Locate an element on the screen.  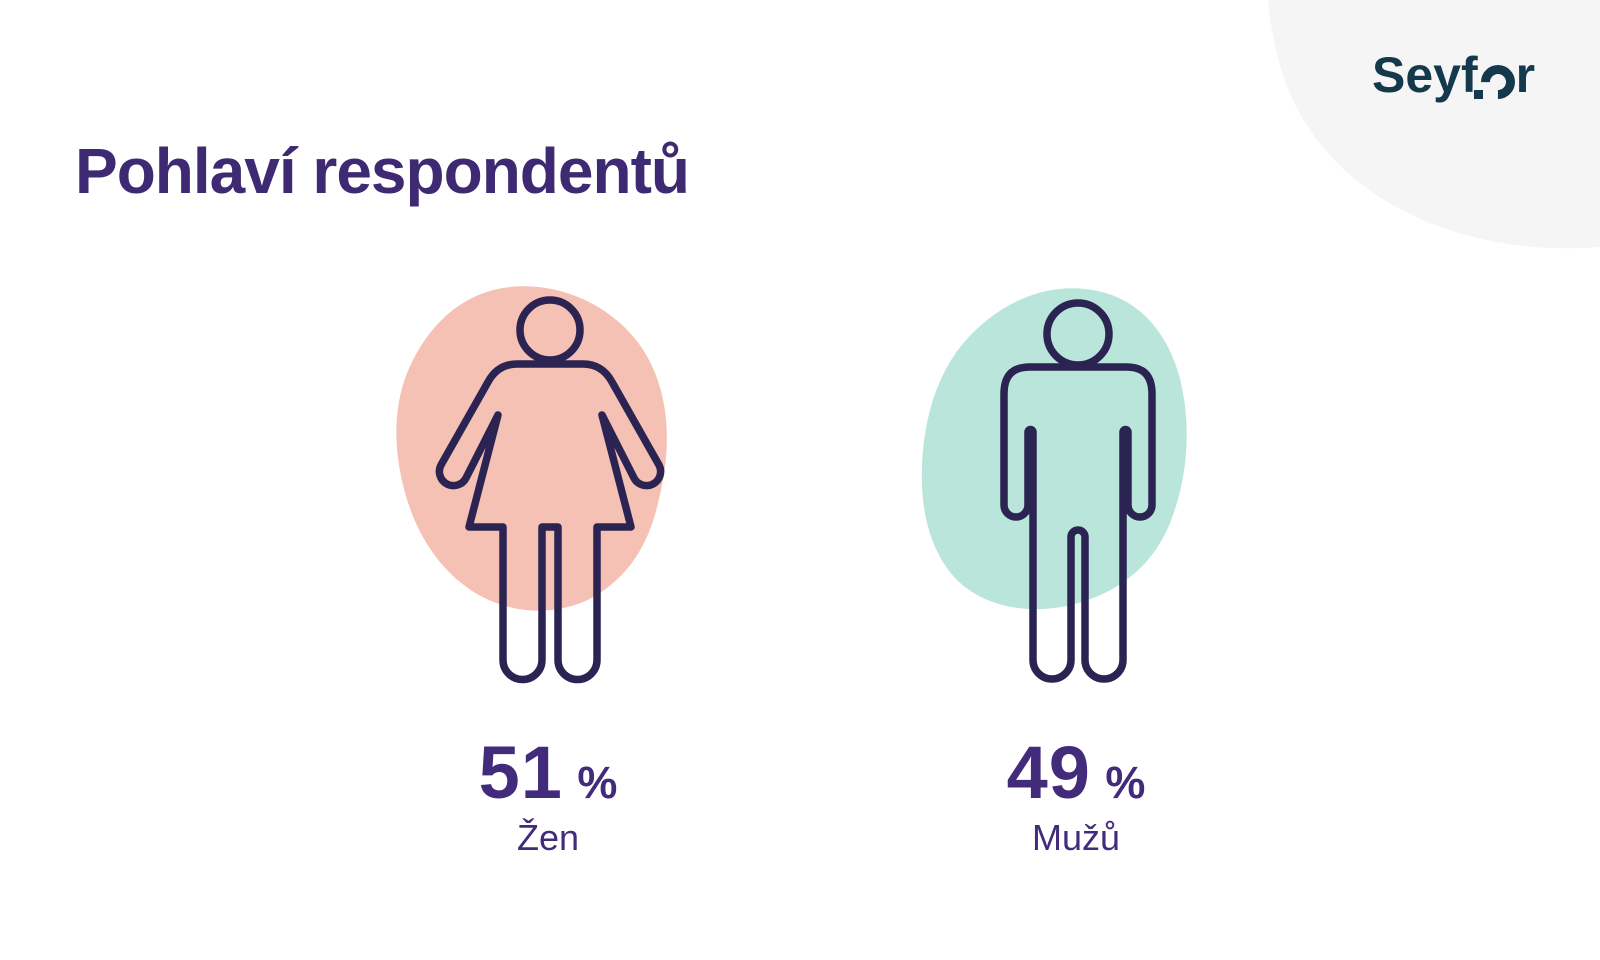
male-body is located at coordinates (1078, 523).